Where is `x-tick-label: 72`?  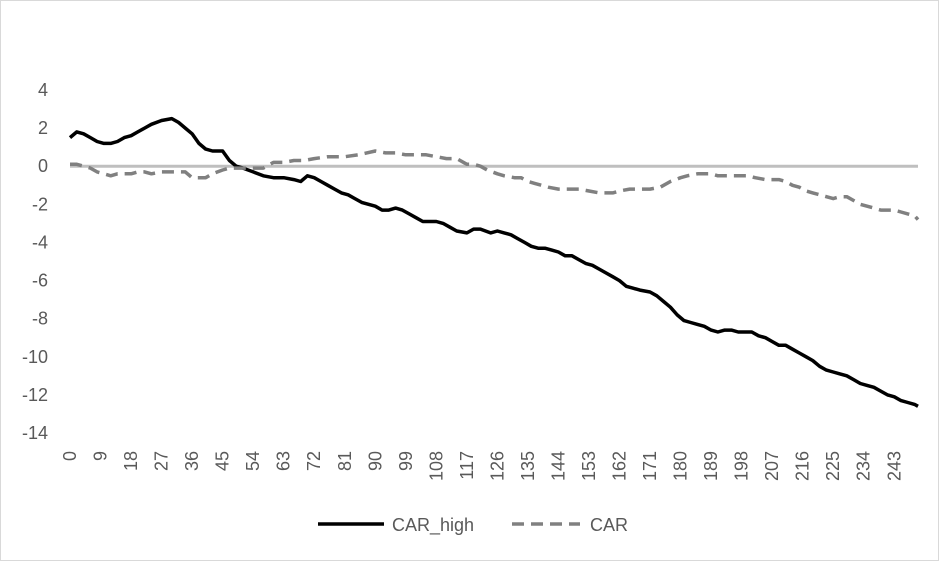 x-tick-label: 72 is located at coordinates (314, 461).